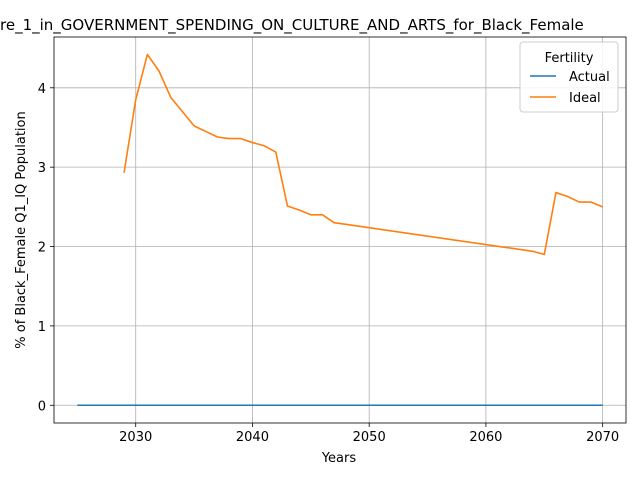 This screenshot has height=480, width=640. I want to click on y-tick-label: 1, so click(42, 327).